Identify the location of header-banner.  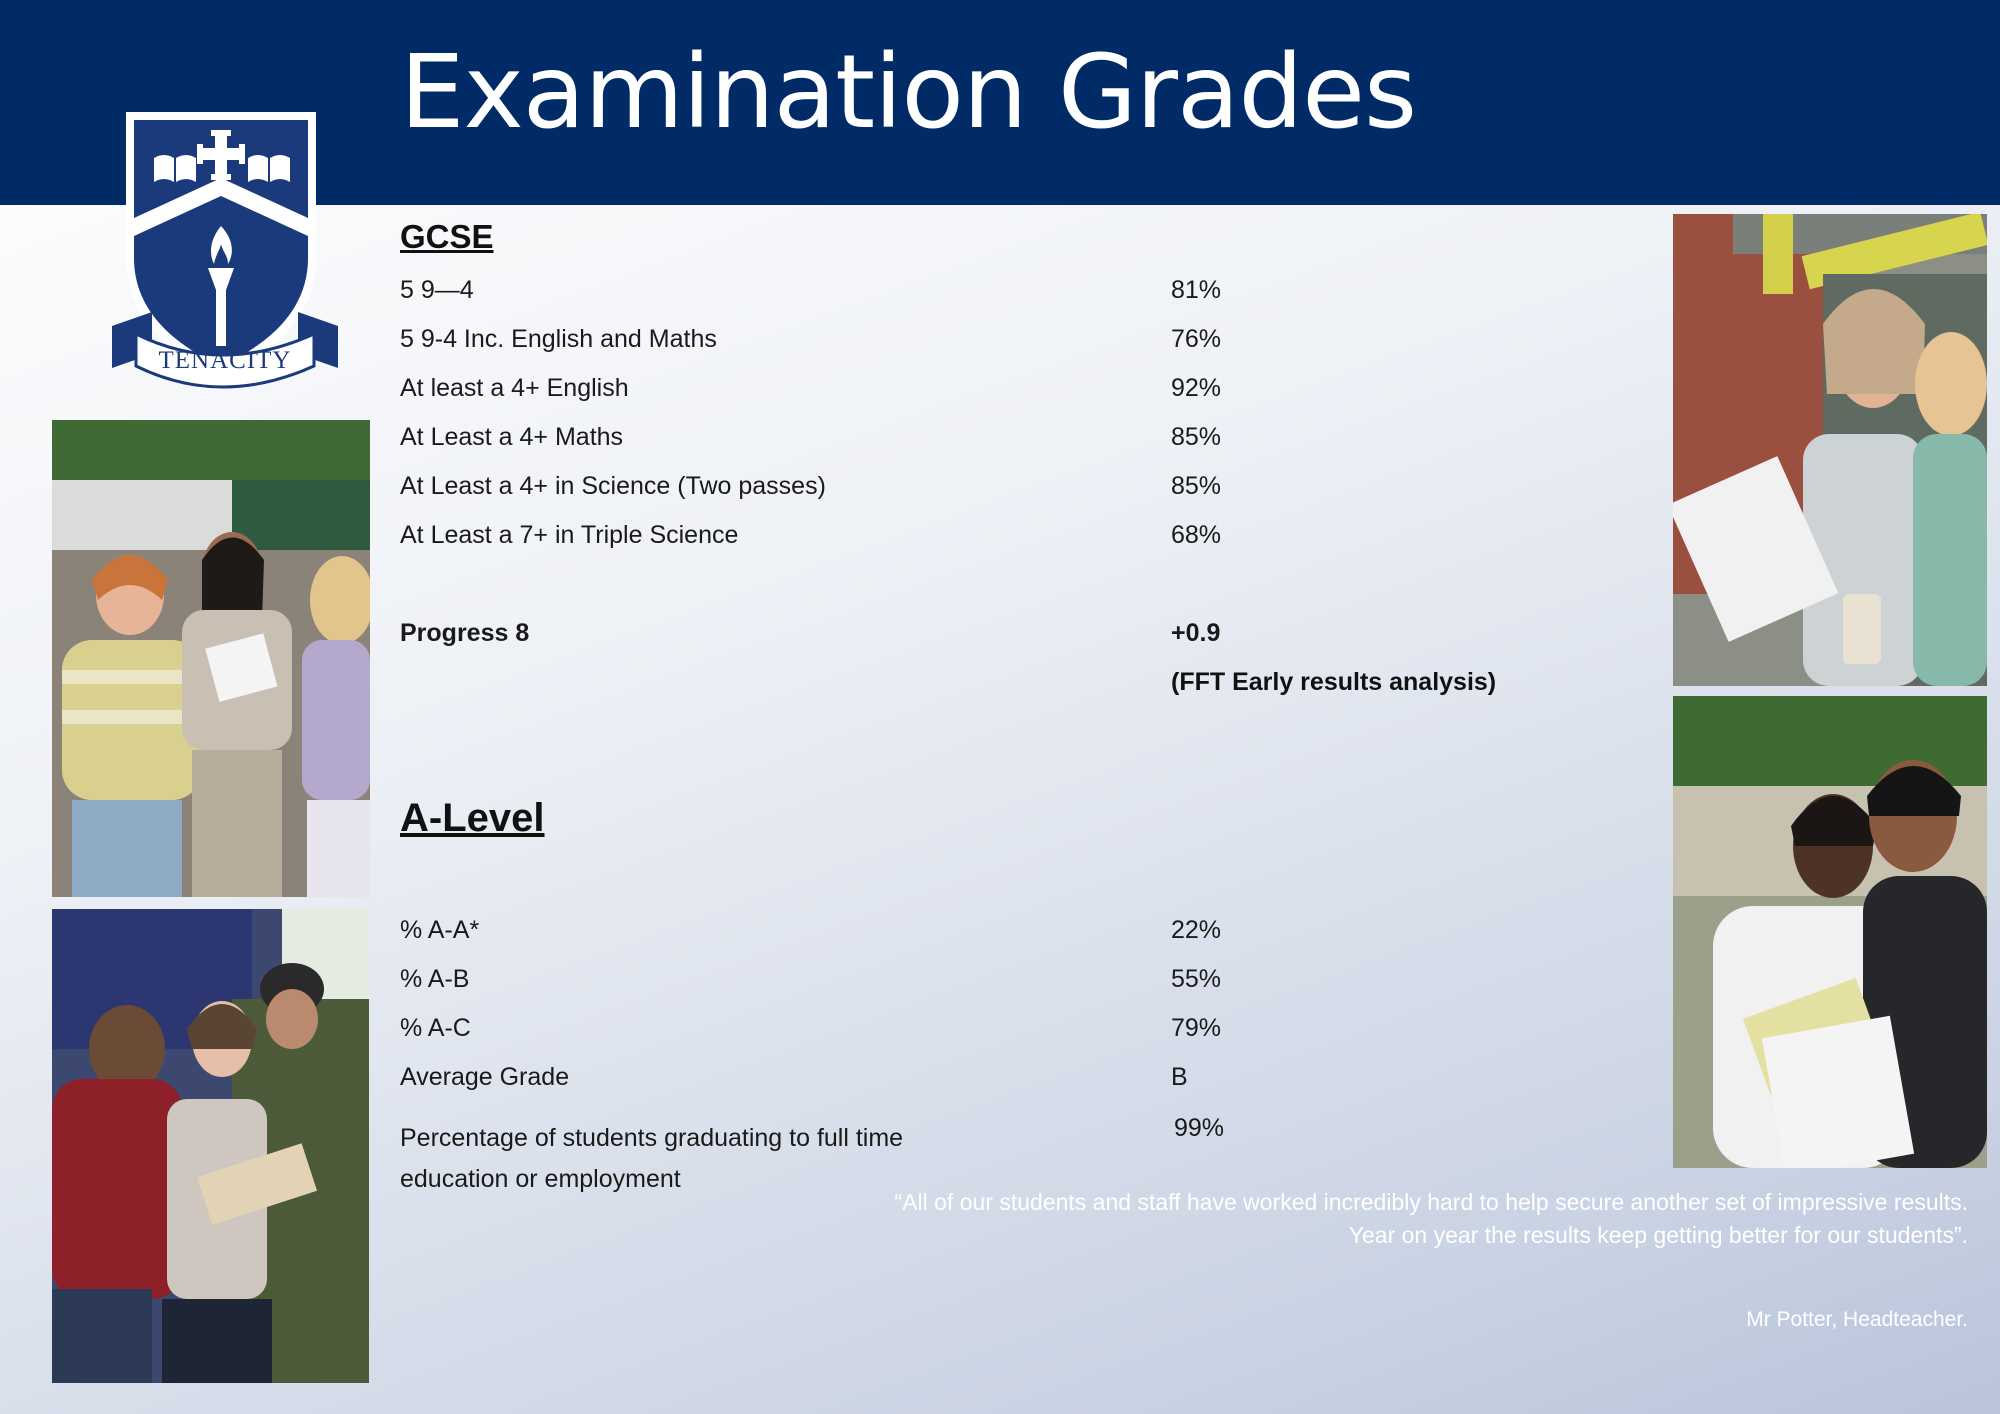
(1000, 102).